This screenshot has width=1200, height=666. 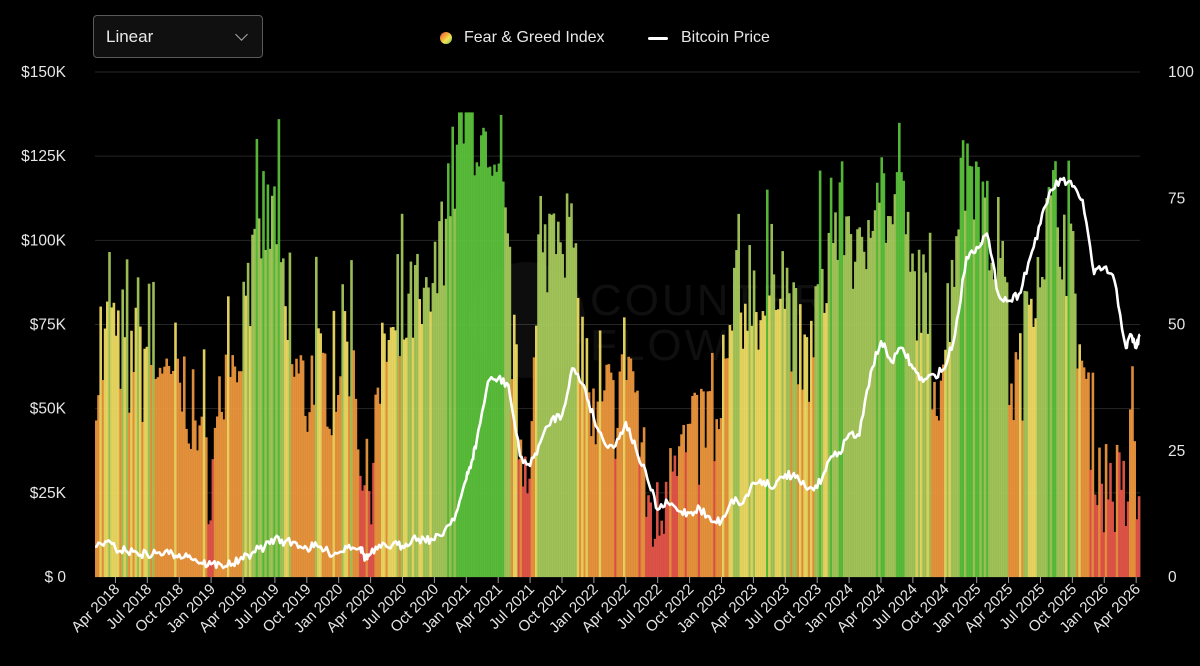 What do you see at coordinates (48, 409) in the screenshot?
I see `y-left-tick-label: $50K` at bounding box center [48, 409].